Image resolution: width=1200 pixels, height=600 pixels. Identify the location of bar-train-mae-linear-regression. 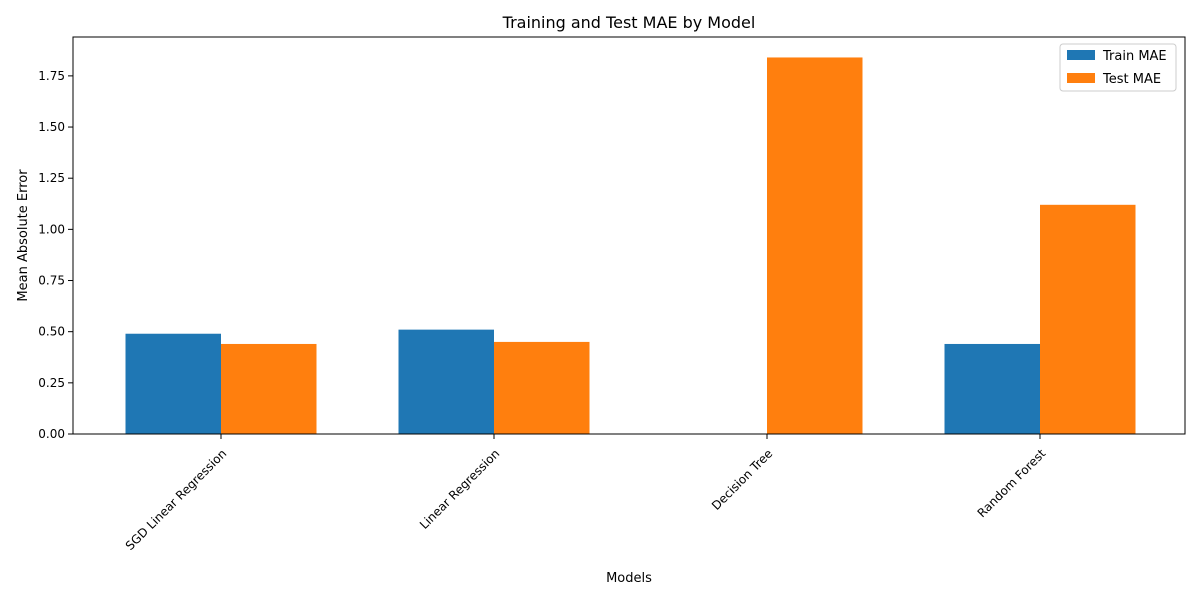
(446, 381).